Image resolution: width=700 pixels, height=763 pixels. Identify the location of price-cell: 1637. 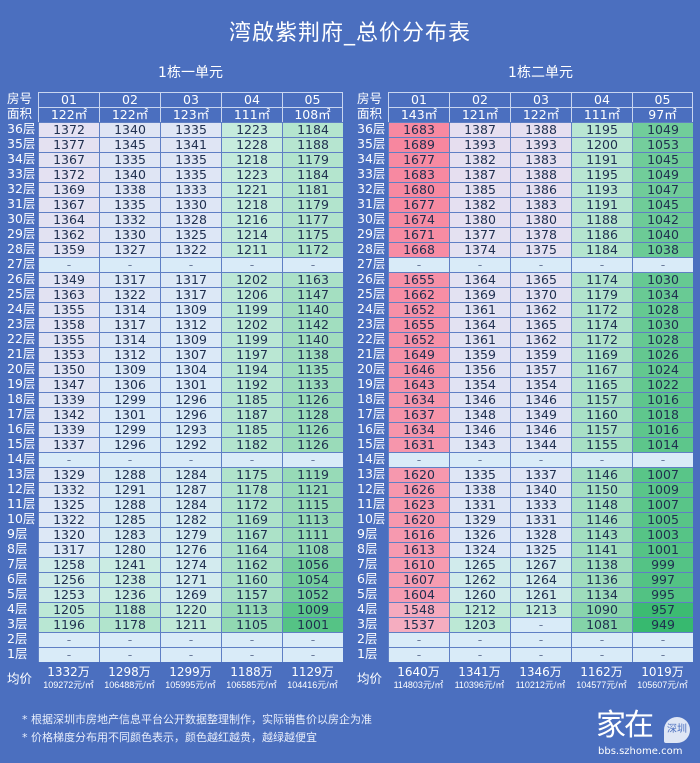
(418, 414).